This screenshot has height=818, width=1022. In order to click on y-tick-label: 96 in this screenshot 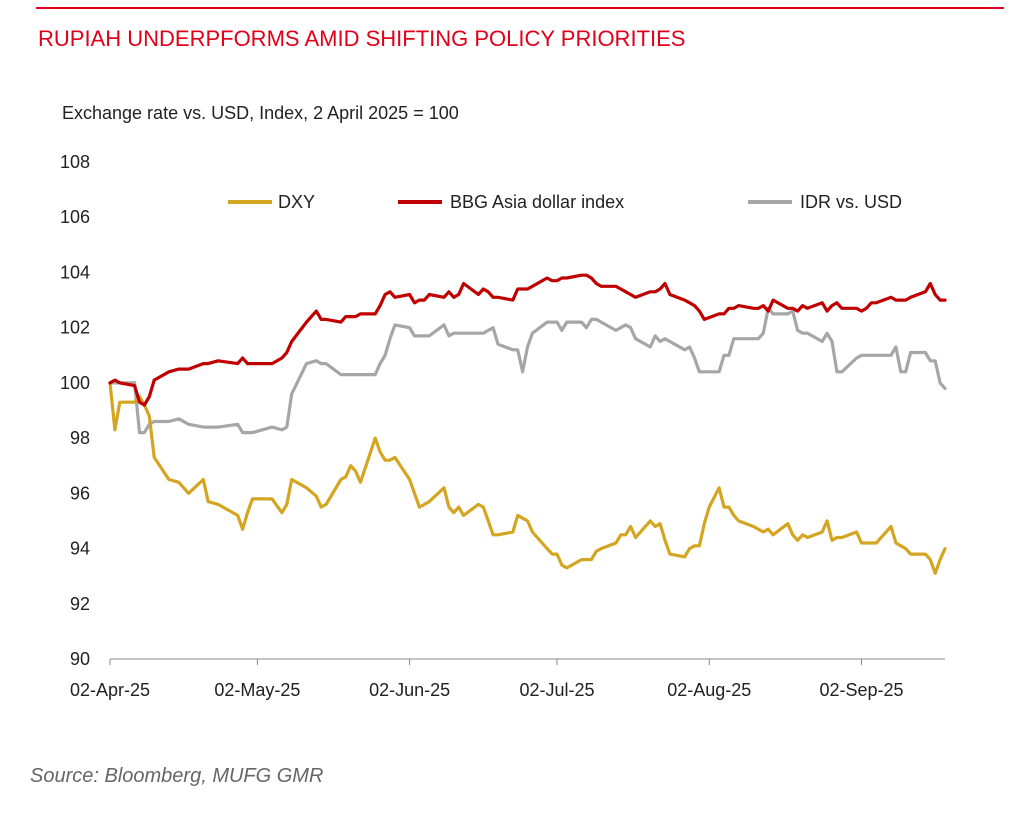, I will do `click(80, 493)`.